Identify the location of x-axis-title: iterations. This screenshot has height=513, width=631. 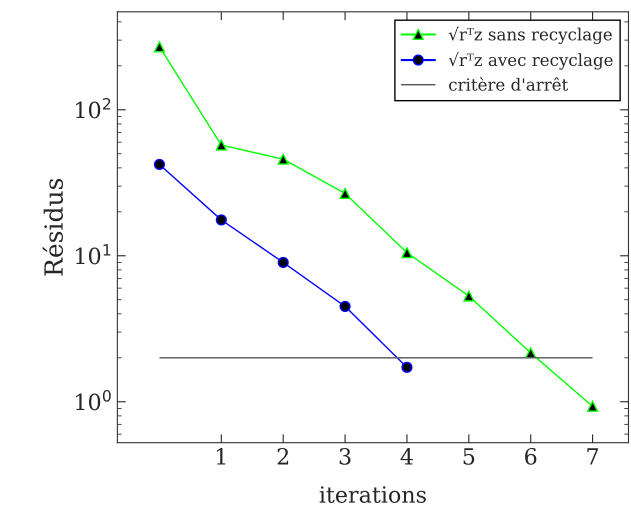
(373, 494).